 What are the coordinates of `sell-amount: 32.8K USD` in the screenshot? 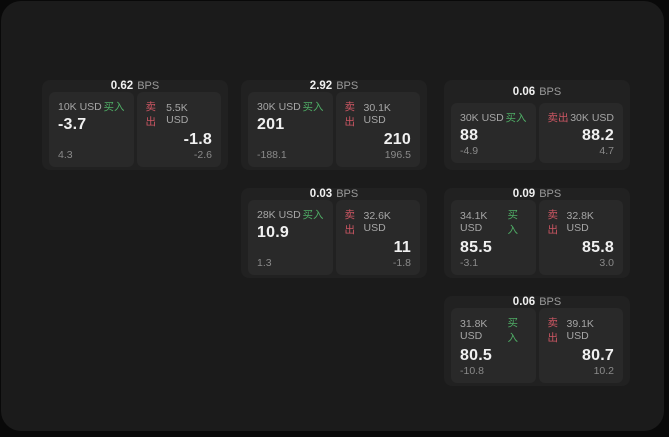 It's located at (580, 222).